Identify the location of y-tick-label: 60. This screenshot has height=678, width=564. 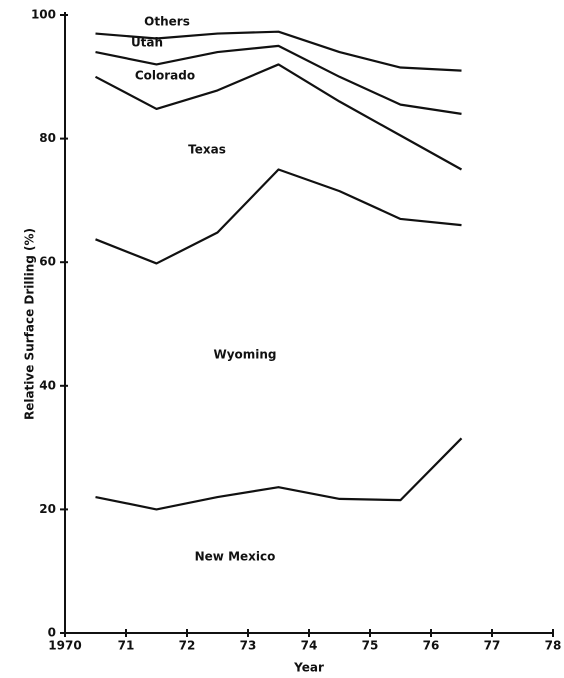
(47, 262).